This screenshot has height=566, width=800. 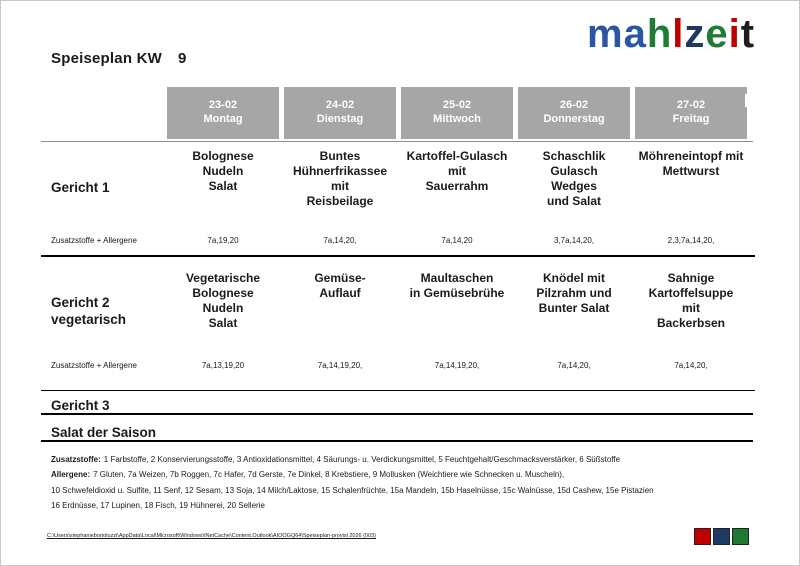 What do you see at coordinates (605, 34) in the screenshot?
I see `logo-letter: m` at bounding box center [605, 34].